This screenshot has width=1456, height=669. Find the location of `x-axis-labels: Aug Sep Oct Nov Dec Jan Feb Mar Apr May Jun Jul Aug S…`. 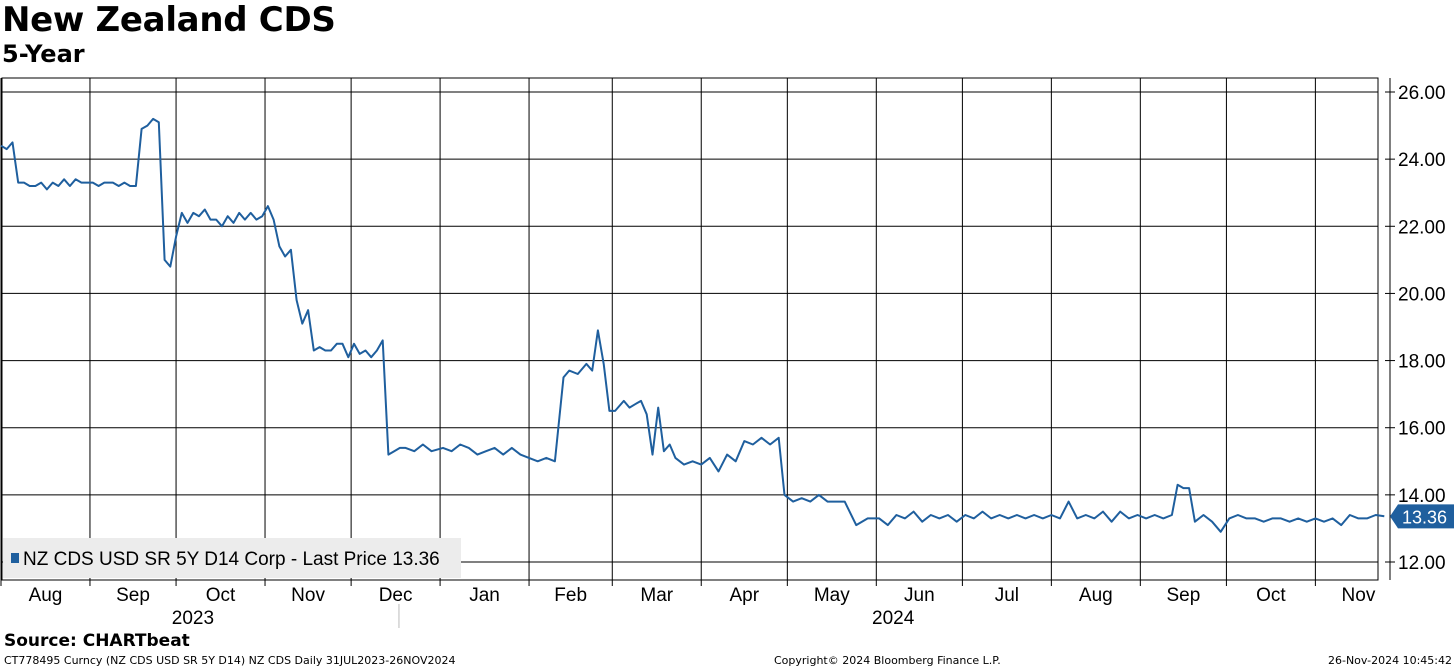

x-axis-labels: Aug Sep Oct Nov Dec Jan Feb Mar Apr May Jun Jul Aug S… is located at coordinates (688, 604).